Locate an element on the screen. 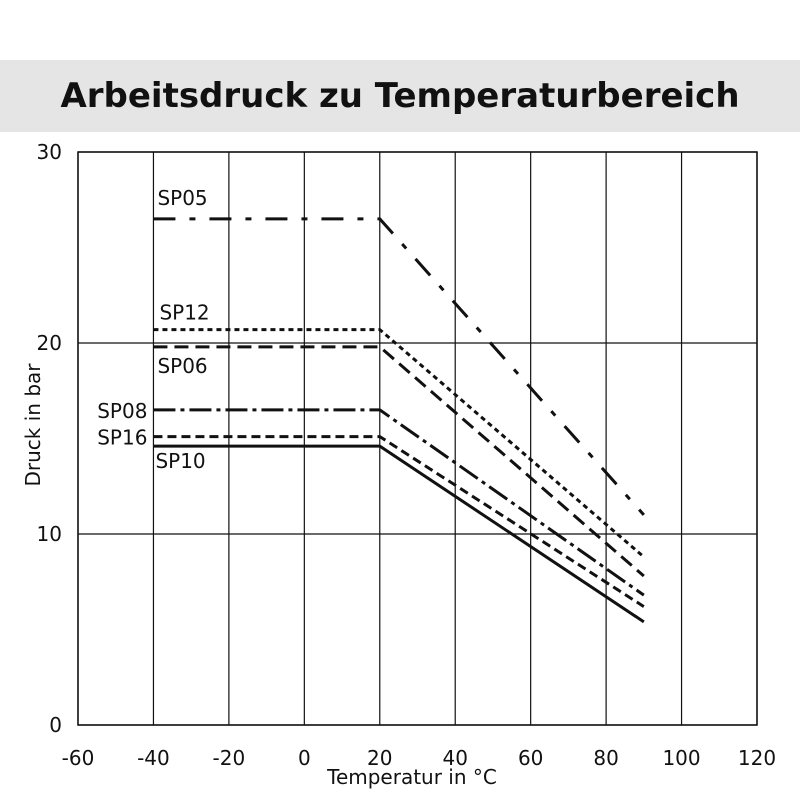 The height and width of the screenshot is (800, 800). series-labels: SP05 SP12 SP06 SP08 SP16 SP10 is located at coordinates (153, 329).